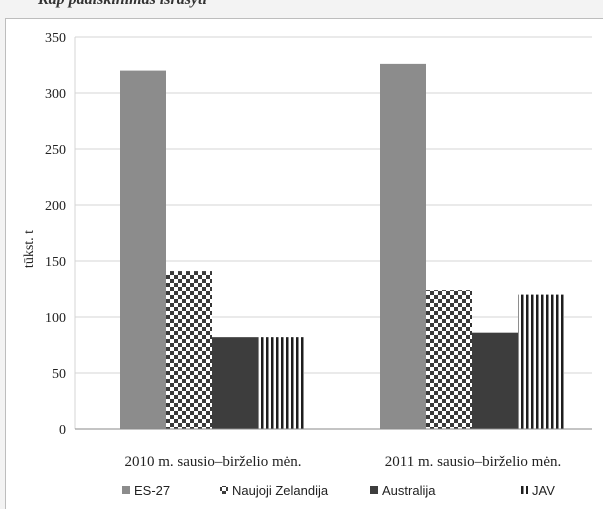  Describe the element at coordinates (280, 490) in the screenshot. I see `legend-label: Naujoji Zelandija` at that location.